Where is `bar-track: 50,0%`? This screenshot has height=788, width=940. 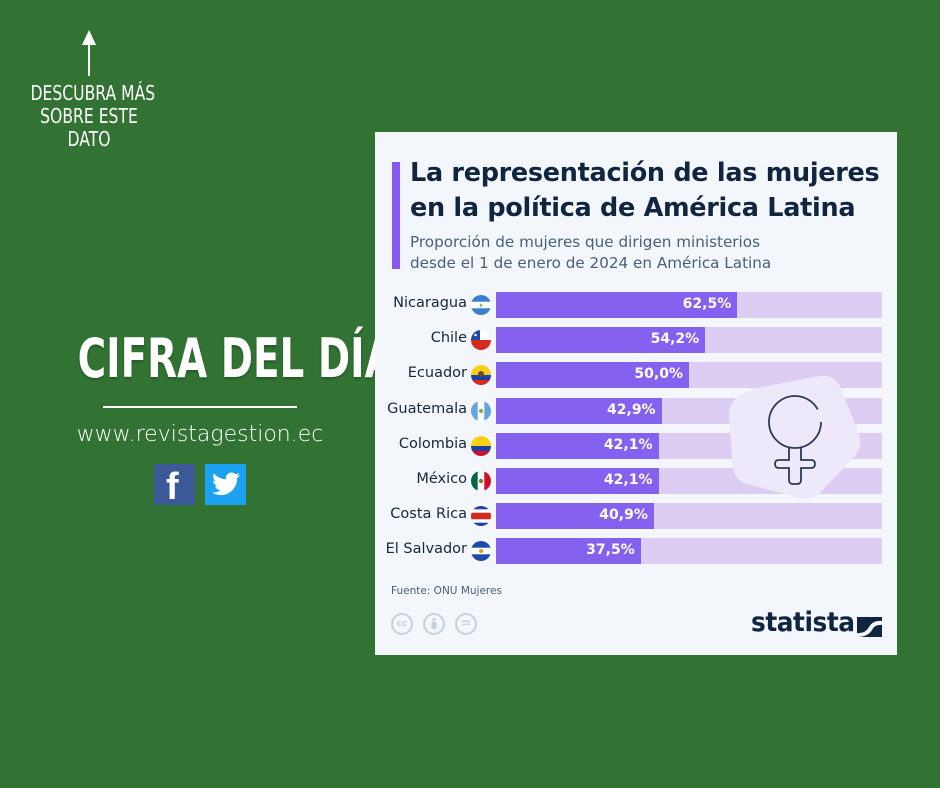 bar-track: 50,0% is located at coordinates (689, 375).